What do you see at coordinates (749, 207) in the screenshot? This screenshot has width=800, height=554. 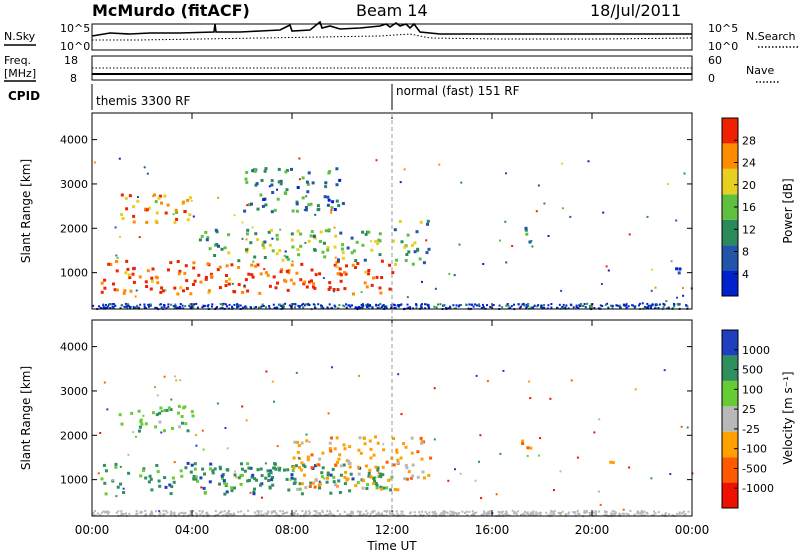 I see `colorbar-tick-label: 16` at bounding box center [749, 207].